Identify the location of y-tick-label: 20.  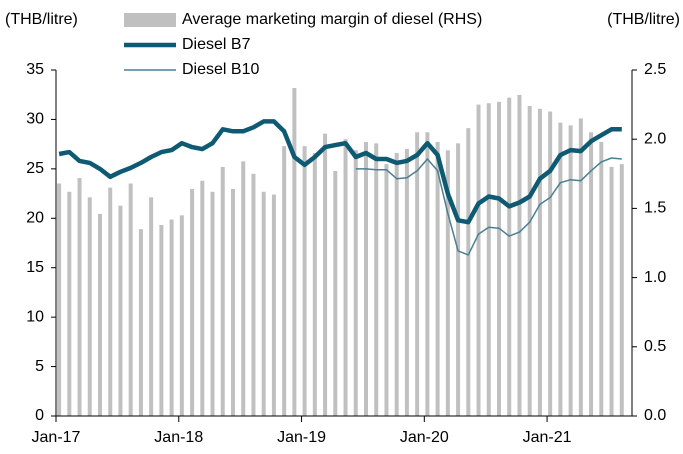
(35, 218).